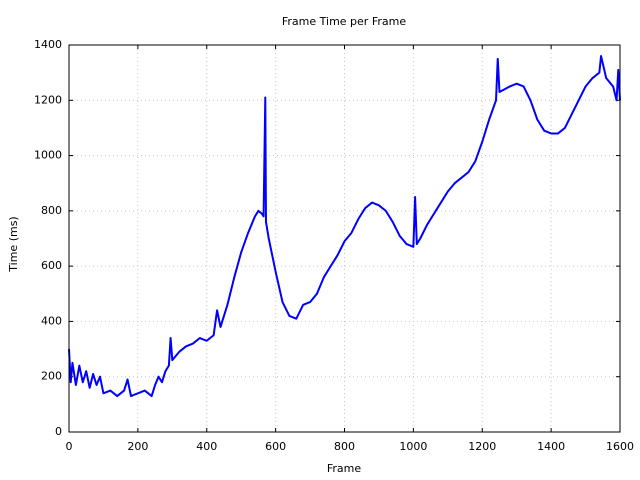  What do you see at coordinates (51, 320) in the screenshot?
I see `y-tick-label: 400` at bounding box center [51, 320].